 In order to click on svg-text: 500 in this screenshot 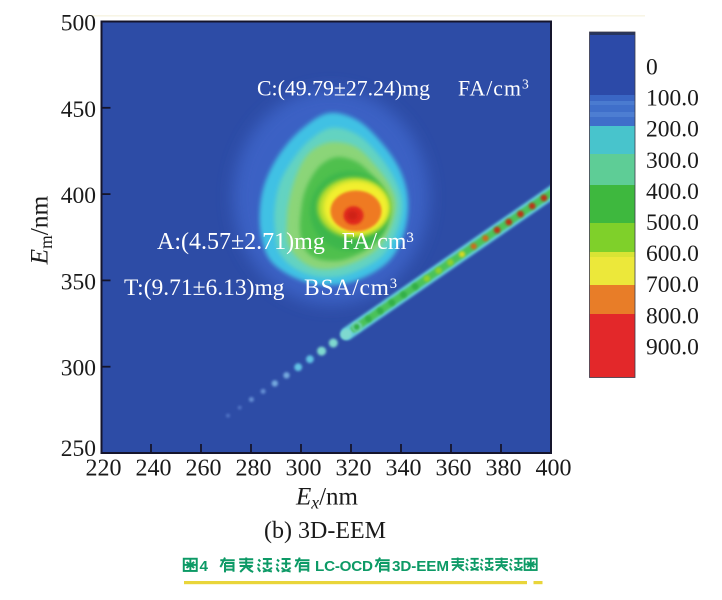, I will do `click(78, 24)`.